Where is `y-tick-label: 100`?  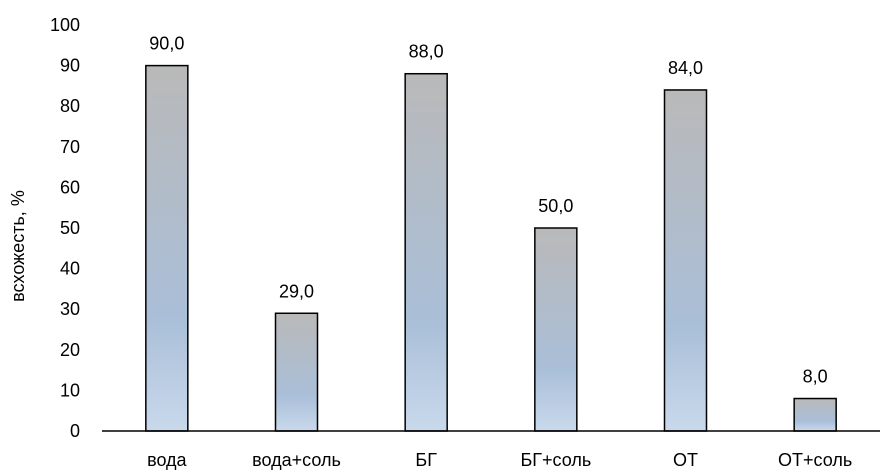 y-tick-label: 100 is located at coordinates (65, 25).